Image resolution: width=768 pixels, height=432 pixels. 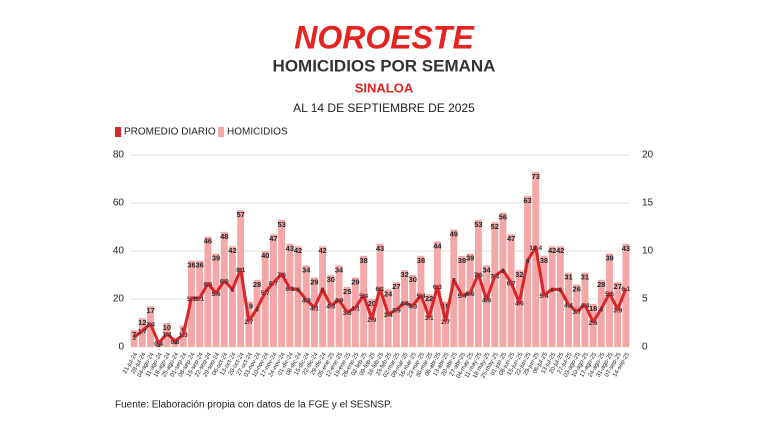 What do you see at coordinates (119, 203) in the screenshot?
I see `y-tick-label: 60` at bounding box center [119, 203].